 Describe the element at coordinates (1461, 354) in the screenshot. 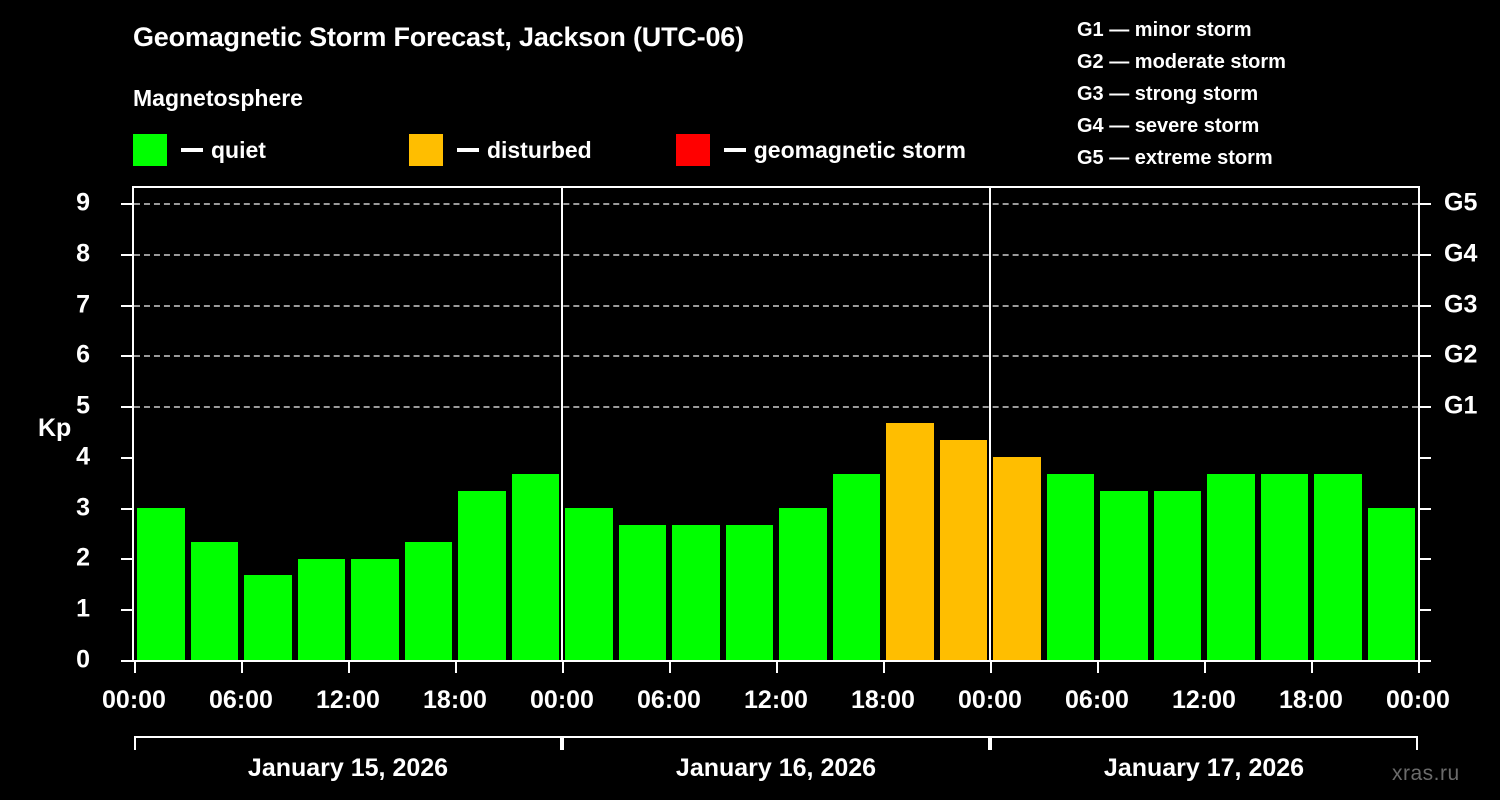

I see `g-axis-tick-label: G2` at that location.